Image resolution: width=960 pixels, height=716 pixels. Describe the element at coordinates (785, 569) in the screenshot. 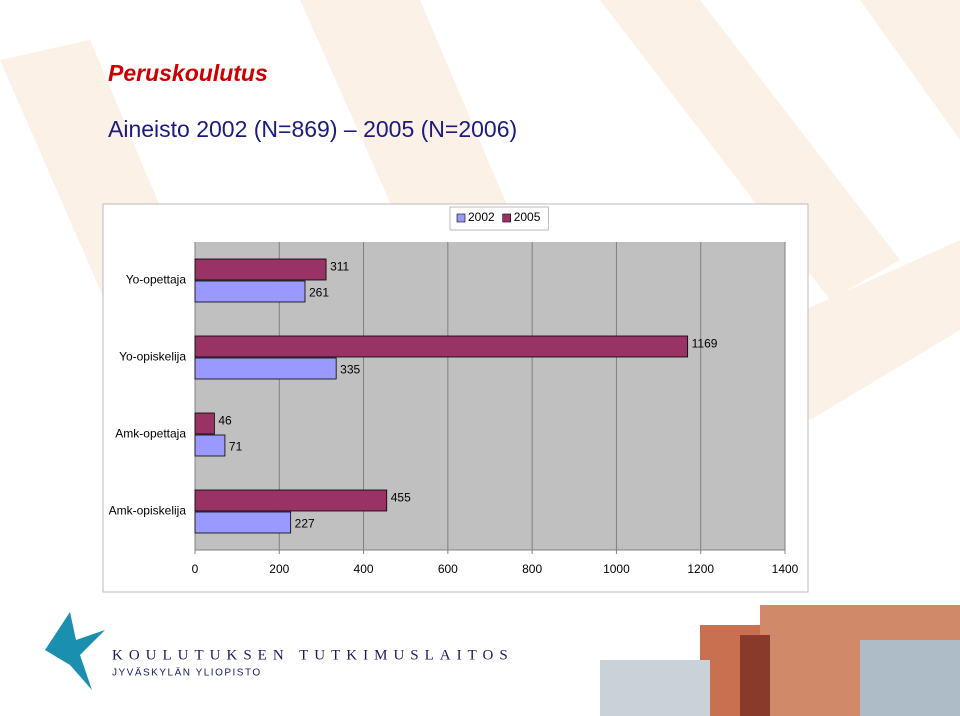

I see `x-tick-label: 1400` at that location.